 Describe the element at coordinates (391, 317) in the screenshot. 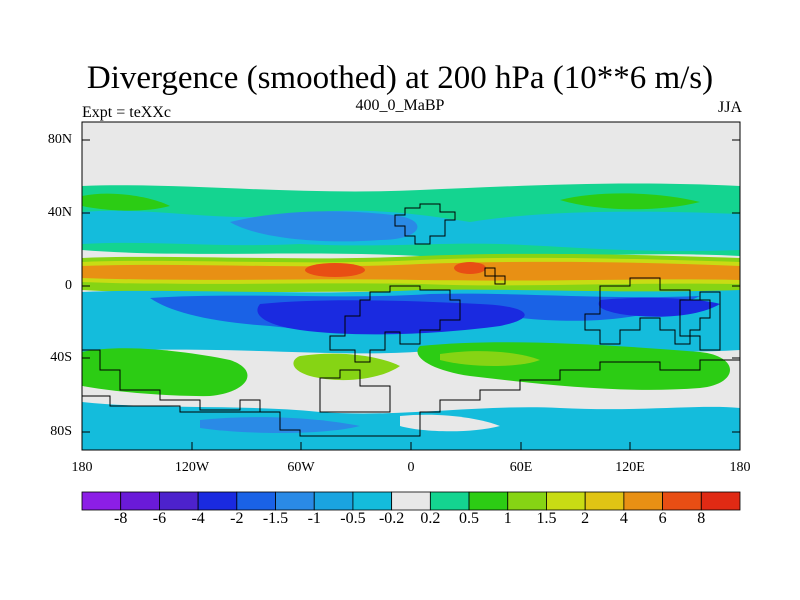

I see `south-convergence-core` at that location.